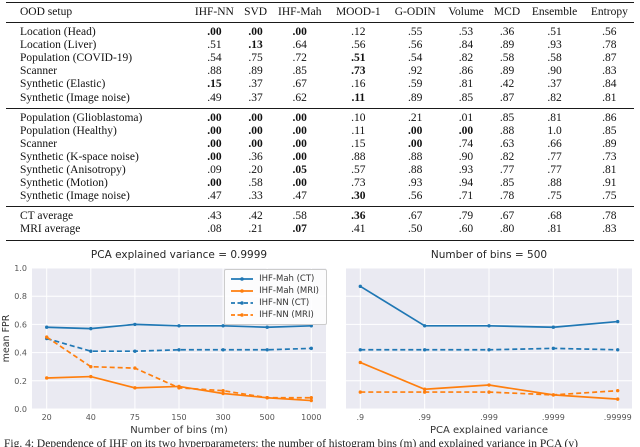  Describe the element at coordinates (311, 417) in the screenshot. I see `x-tick-label: 1000` at that location.